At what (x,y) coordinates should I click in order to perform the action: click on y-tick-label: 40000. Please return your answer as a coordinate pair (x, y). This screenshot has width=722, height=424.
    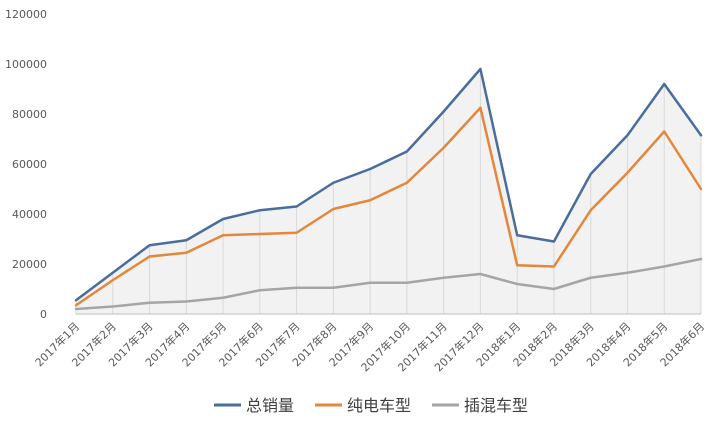
    Looking at the image, I should click on (29, 214).